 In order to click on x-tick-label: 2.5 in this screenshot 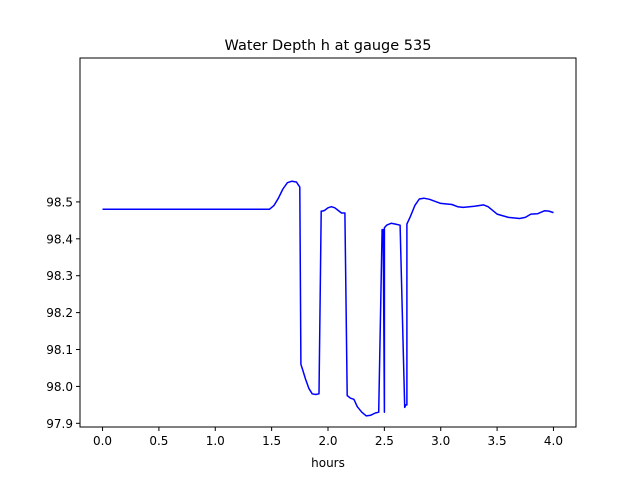, I will do `click(384, 441)`.